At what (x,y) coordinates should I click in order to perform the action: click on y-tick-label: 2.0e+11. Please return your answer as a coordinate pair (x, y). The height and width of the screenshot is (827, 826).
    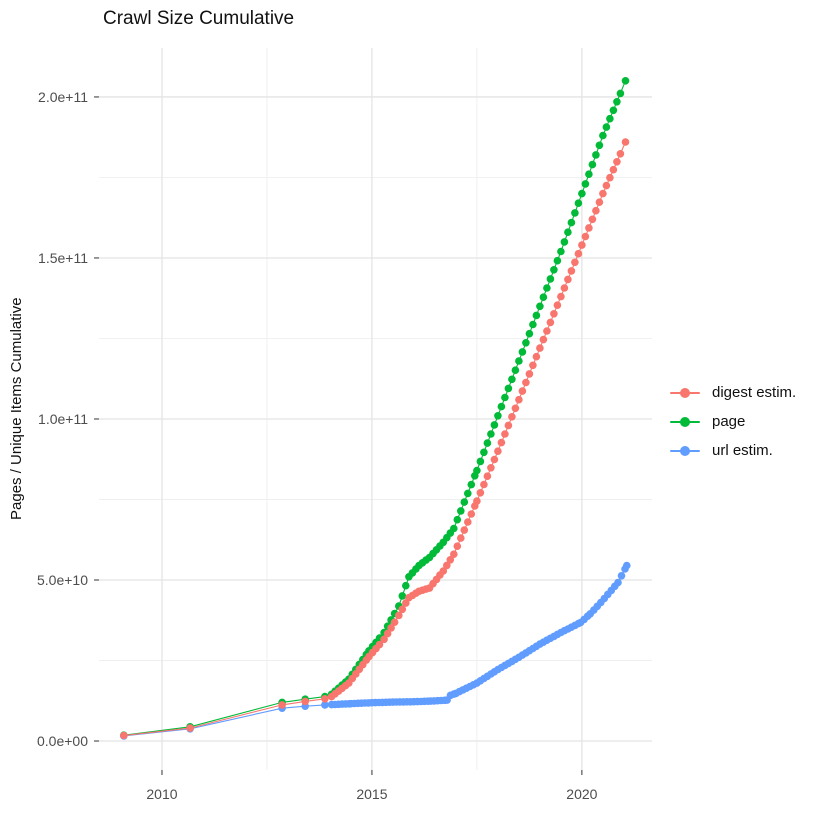
    Looking at the image, I should click on (63, 97).